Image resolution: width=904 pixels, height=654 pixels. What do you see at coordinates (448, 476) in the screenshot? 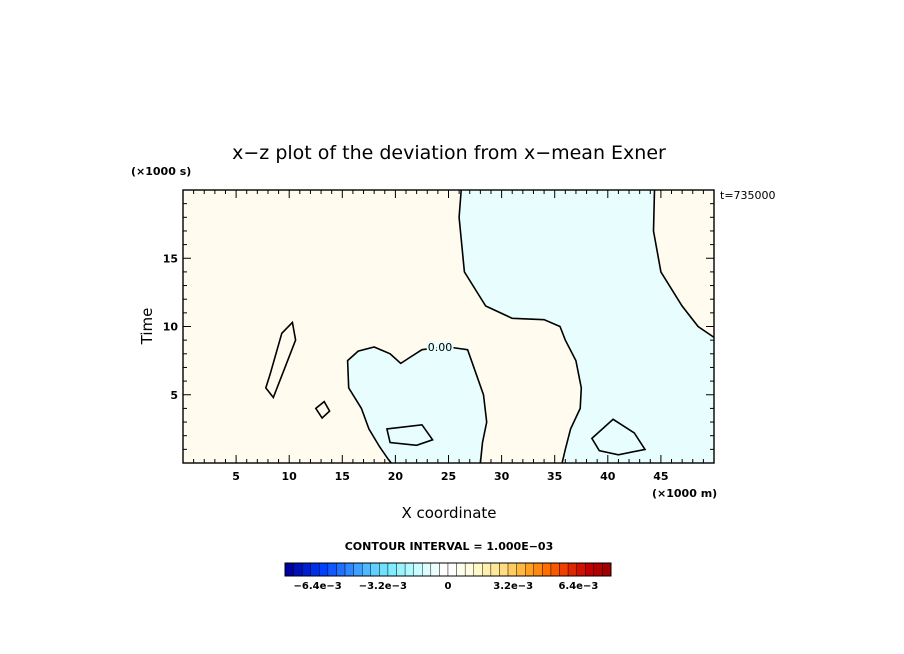
I see `x-tick-label: 25` at bounding box center [448, 476].